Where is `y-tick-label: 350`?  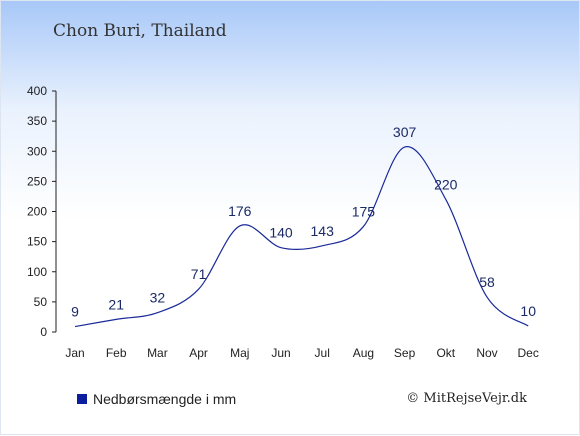
y-tick-label: 350 is located at coordinates (37, 121).